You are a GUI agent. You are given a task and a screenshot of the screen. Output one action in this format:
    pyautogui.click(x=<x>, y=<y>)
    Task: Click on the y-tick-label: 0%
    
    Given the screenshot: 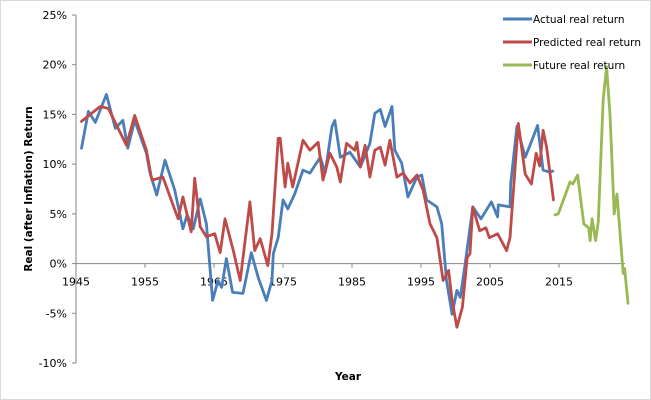 What is the action you would take?
    pyautogui.click(x=58, y=264)
    